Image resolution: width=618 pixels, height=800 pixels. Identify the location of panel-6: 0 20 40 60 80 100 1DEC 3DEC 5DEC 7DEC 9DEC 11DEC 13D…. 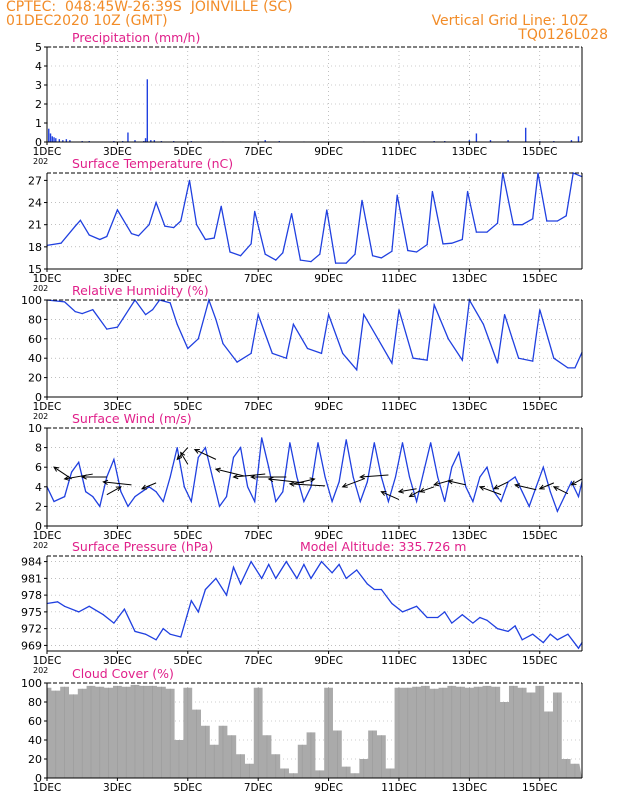
(302, 730).